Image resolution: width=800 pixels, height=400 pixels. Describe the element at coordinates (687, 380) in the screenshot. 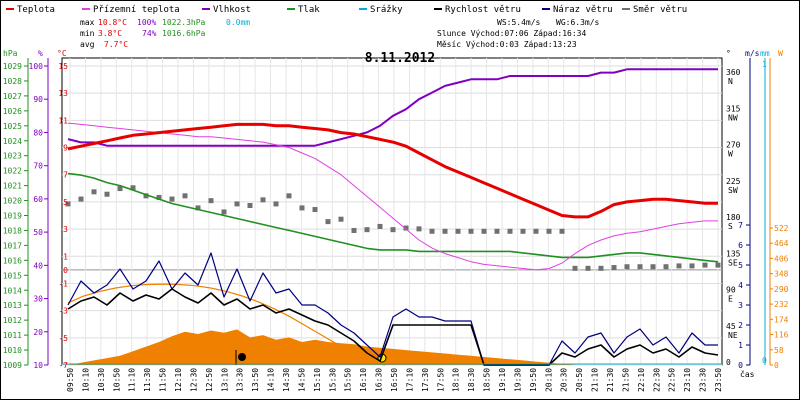

I see `x-tick-label: 23:10` at that location.